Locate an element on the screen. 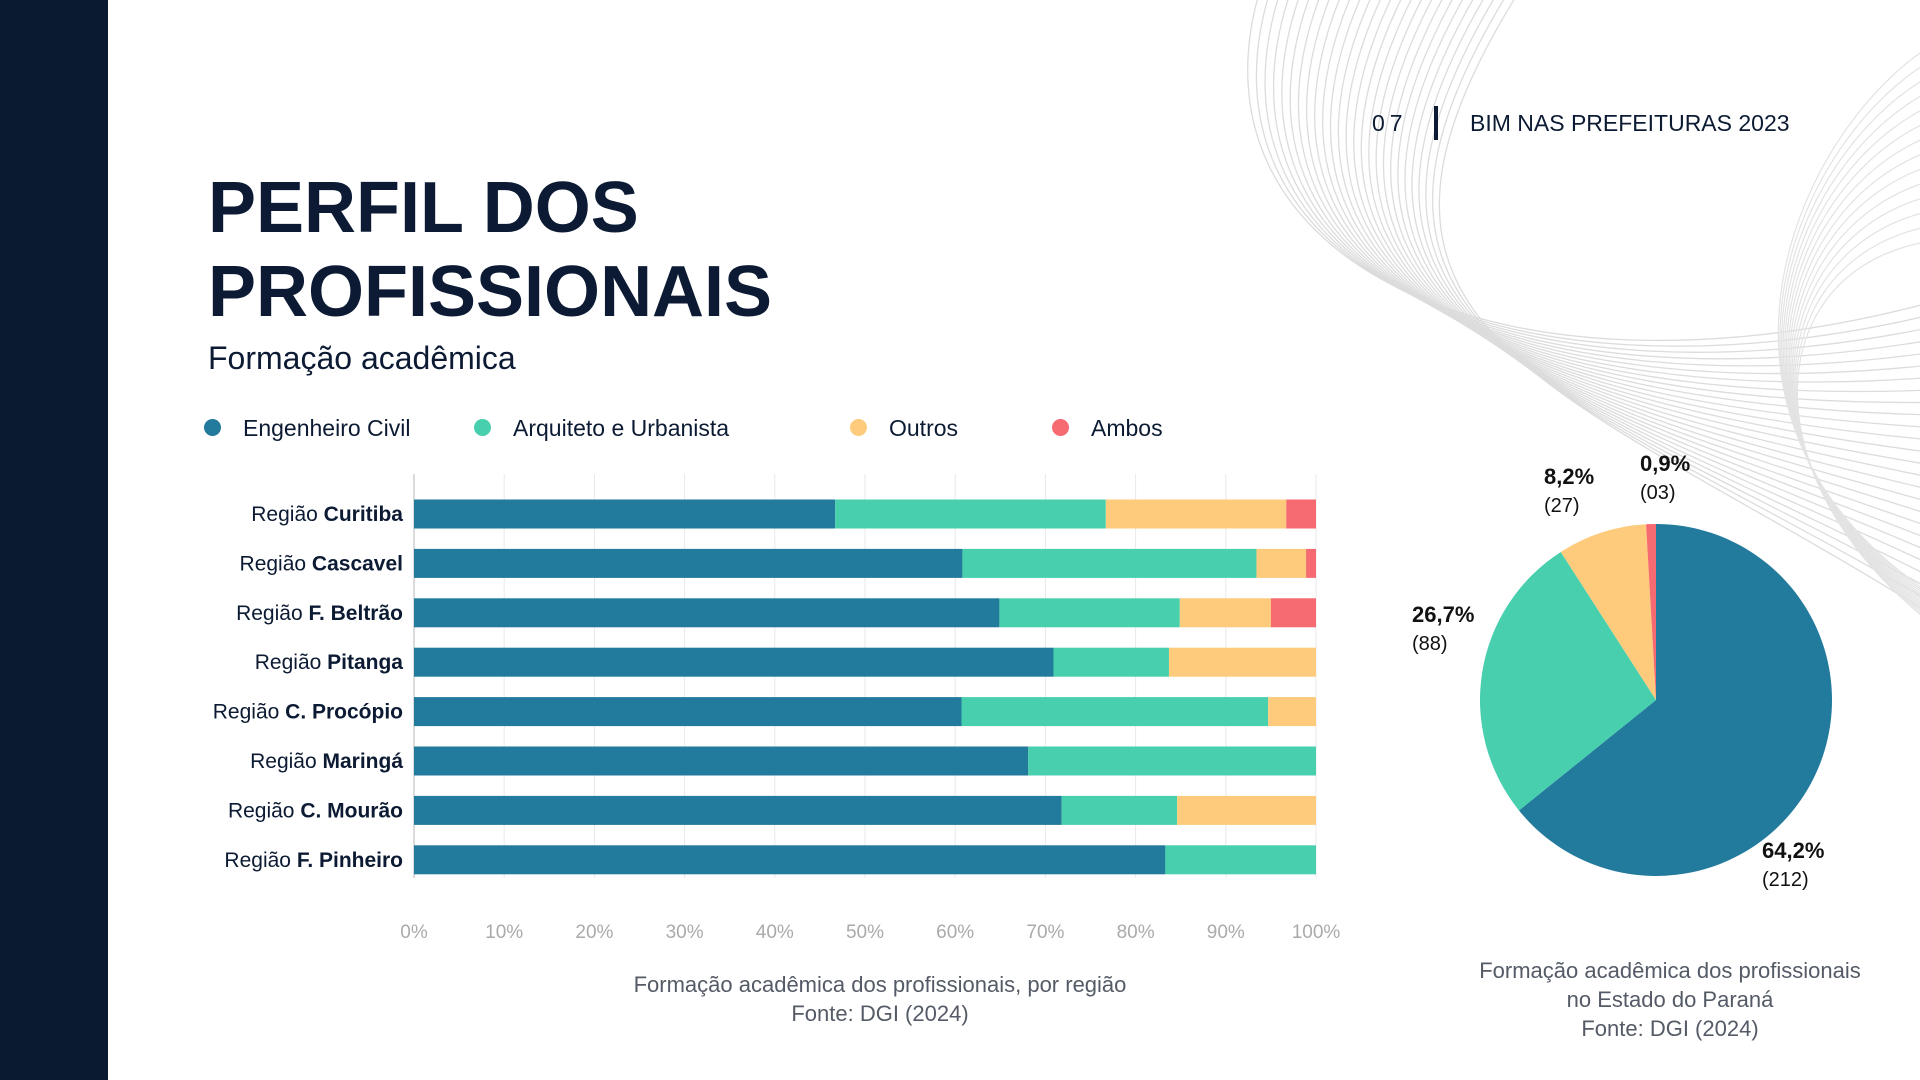 The height and width of the screenshot is (1080, 1920). pie-count-label: (88) is located at coordinates (1430, 644).